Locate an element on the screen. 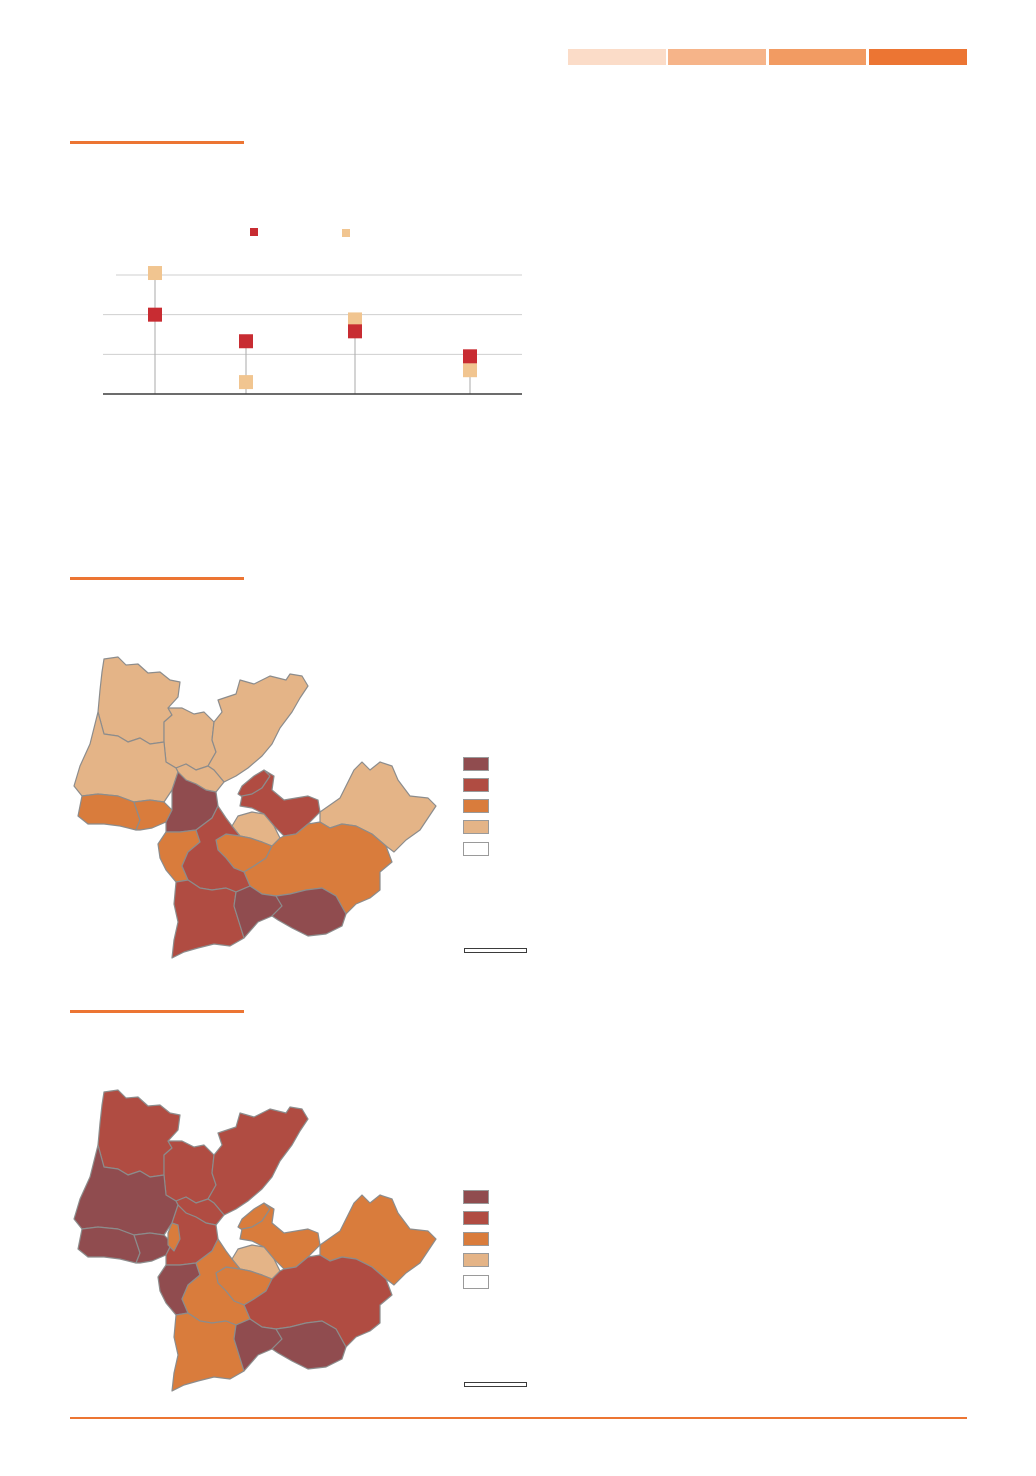 The image size is (1036, 1476). map-region-north-central is located at coordinates (190, 1172).